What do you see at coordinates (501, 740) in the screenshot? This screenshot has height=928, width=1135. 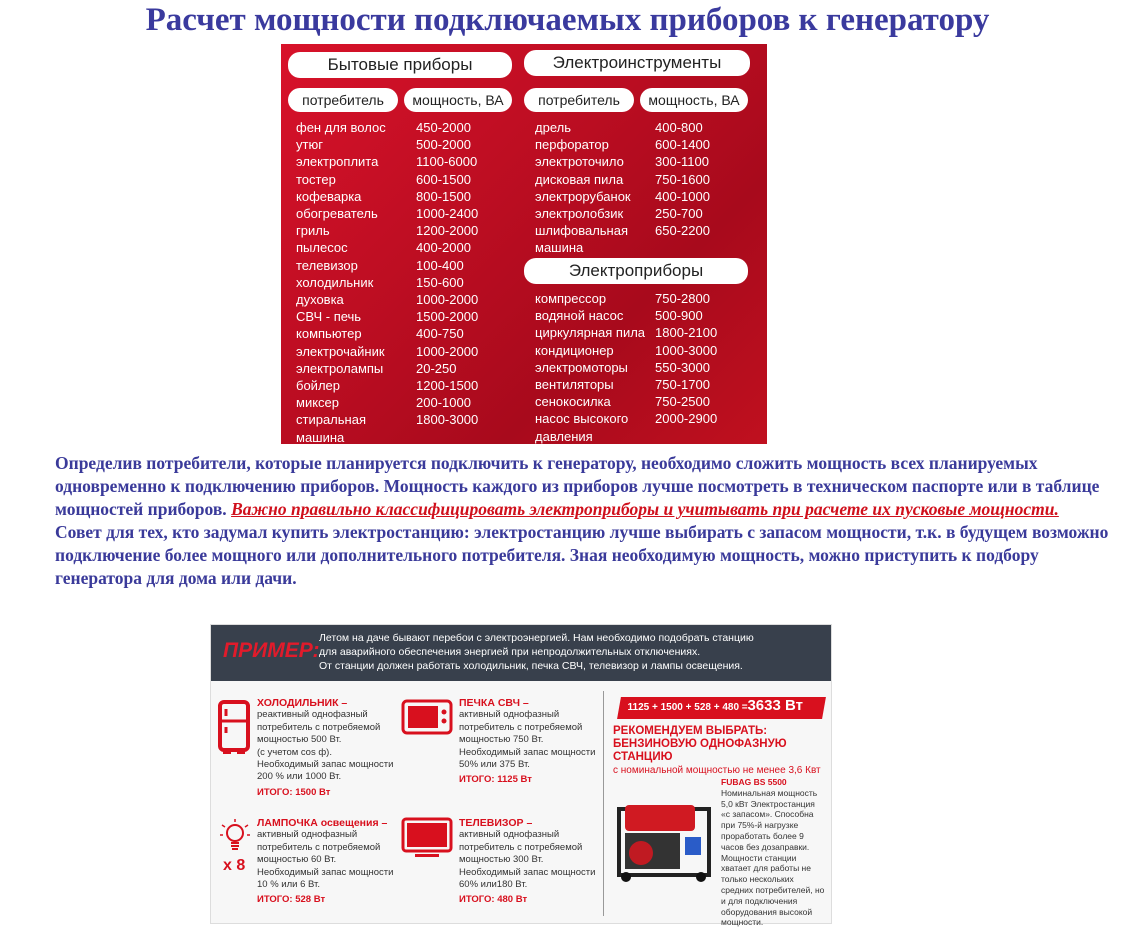 I see `item-line: мощностью 750 Вт.` at bounding box center [501, 740].